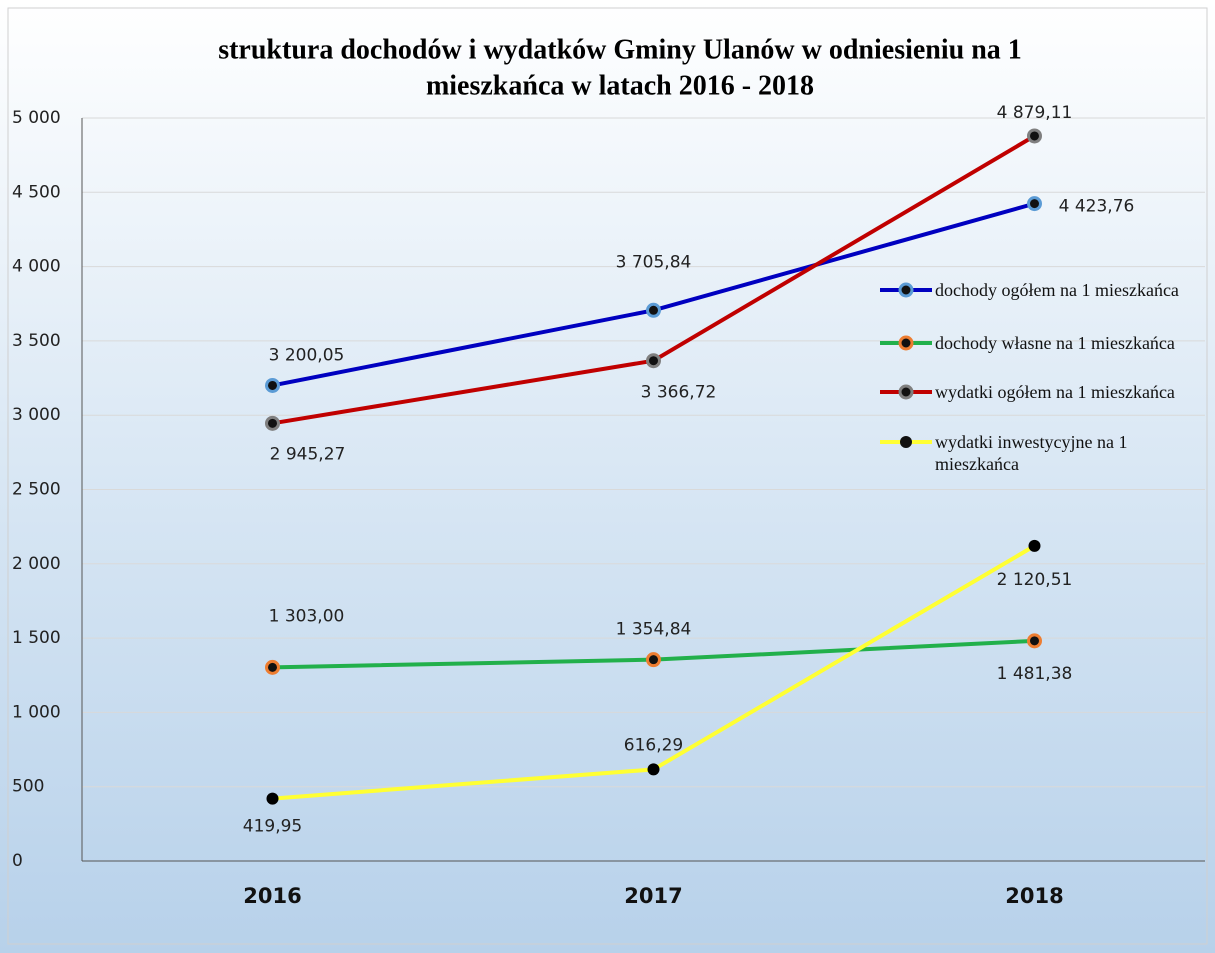 The image size is (1215, 953). Describe the element at coordinates (654, 262) in the screenshot. I see `data-label: 3 705,84` at that location.